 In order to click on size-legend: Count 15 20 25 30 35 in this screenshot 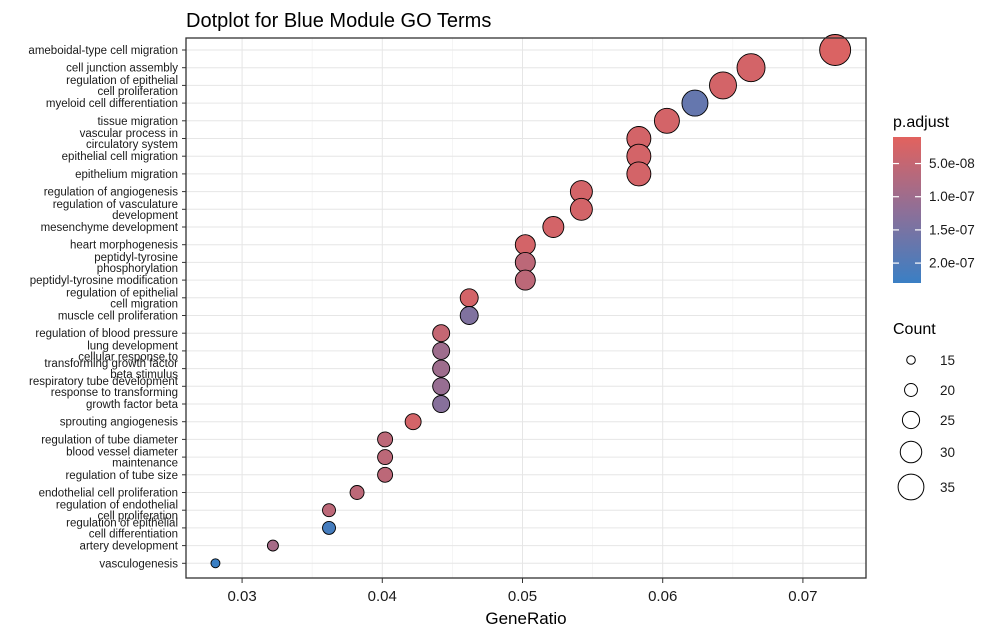, I will do `click(924, 411)`.